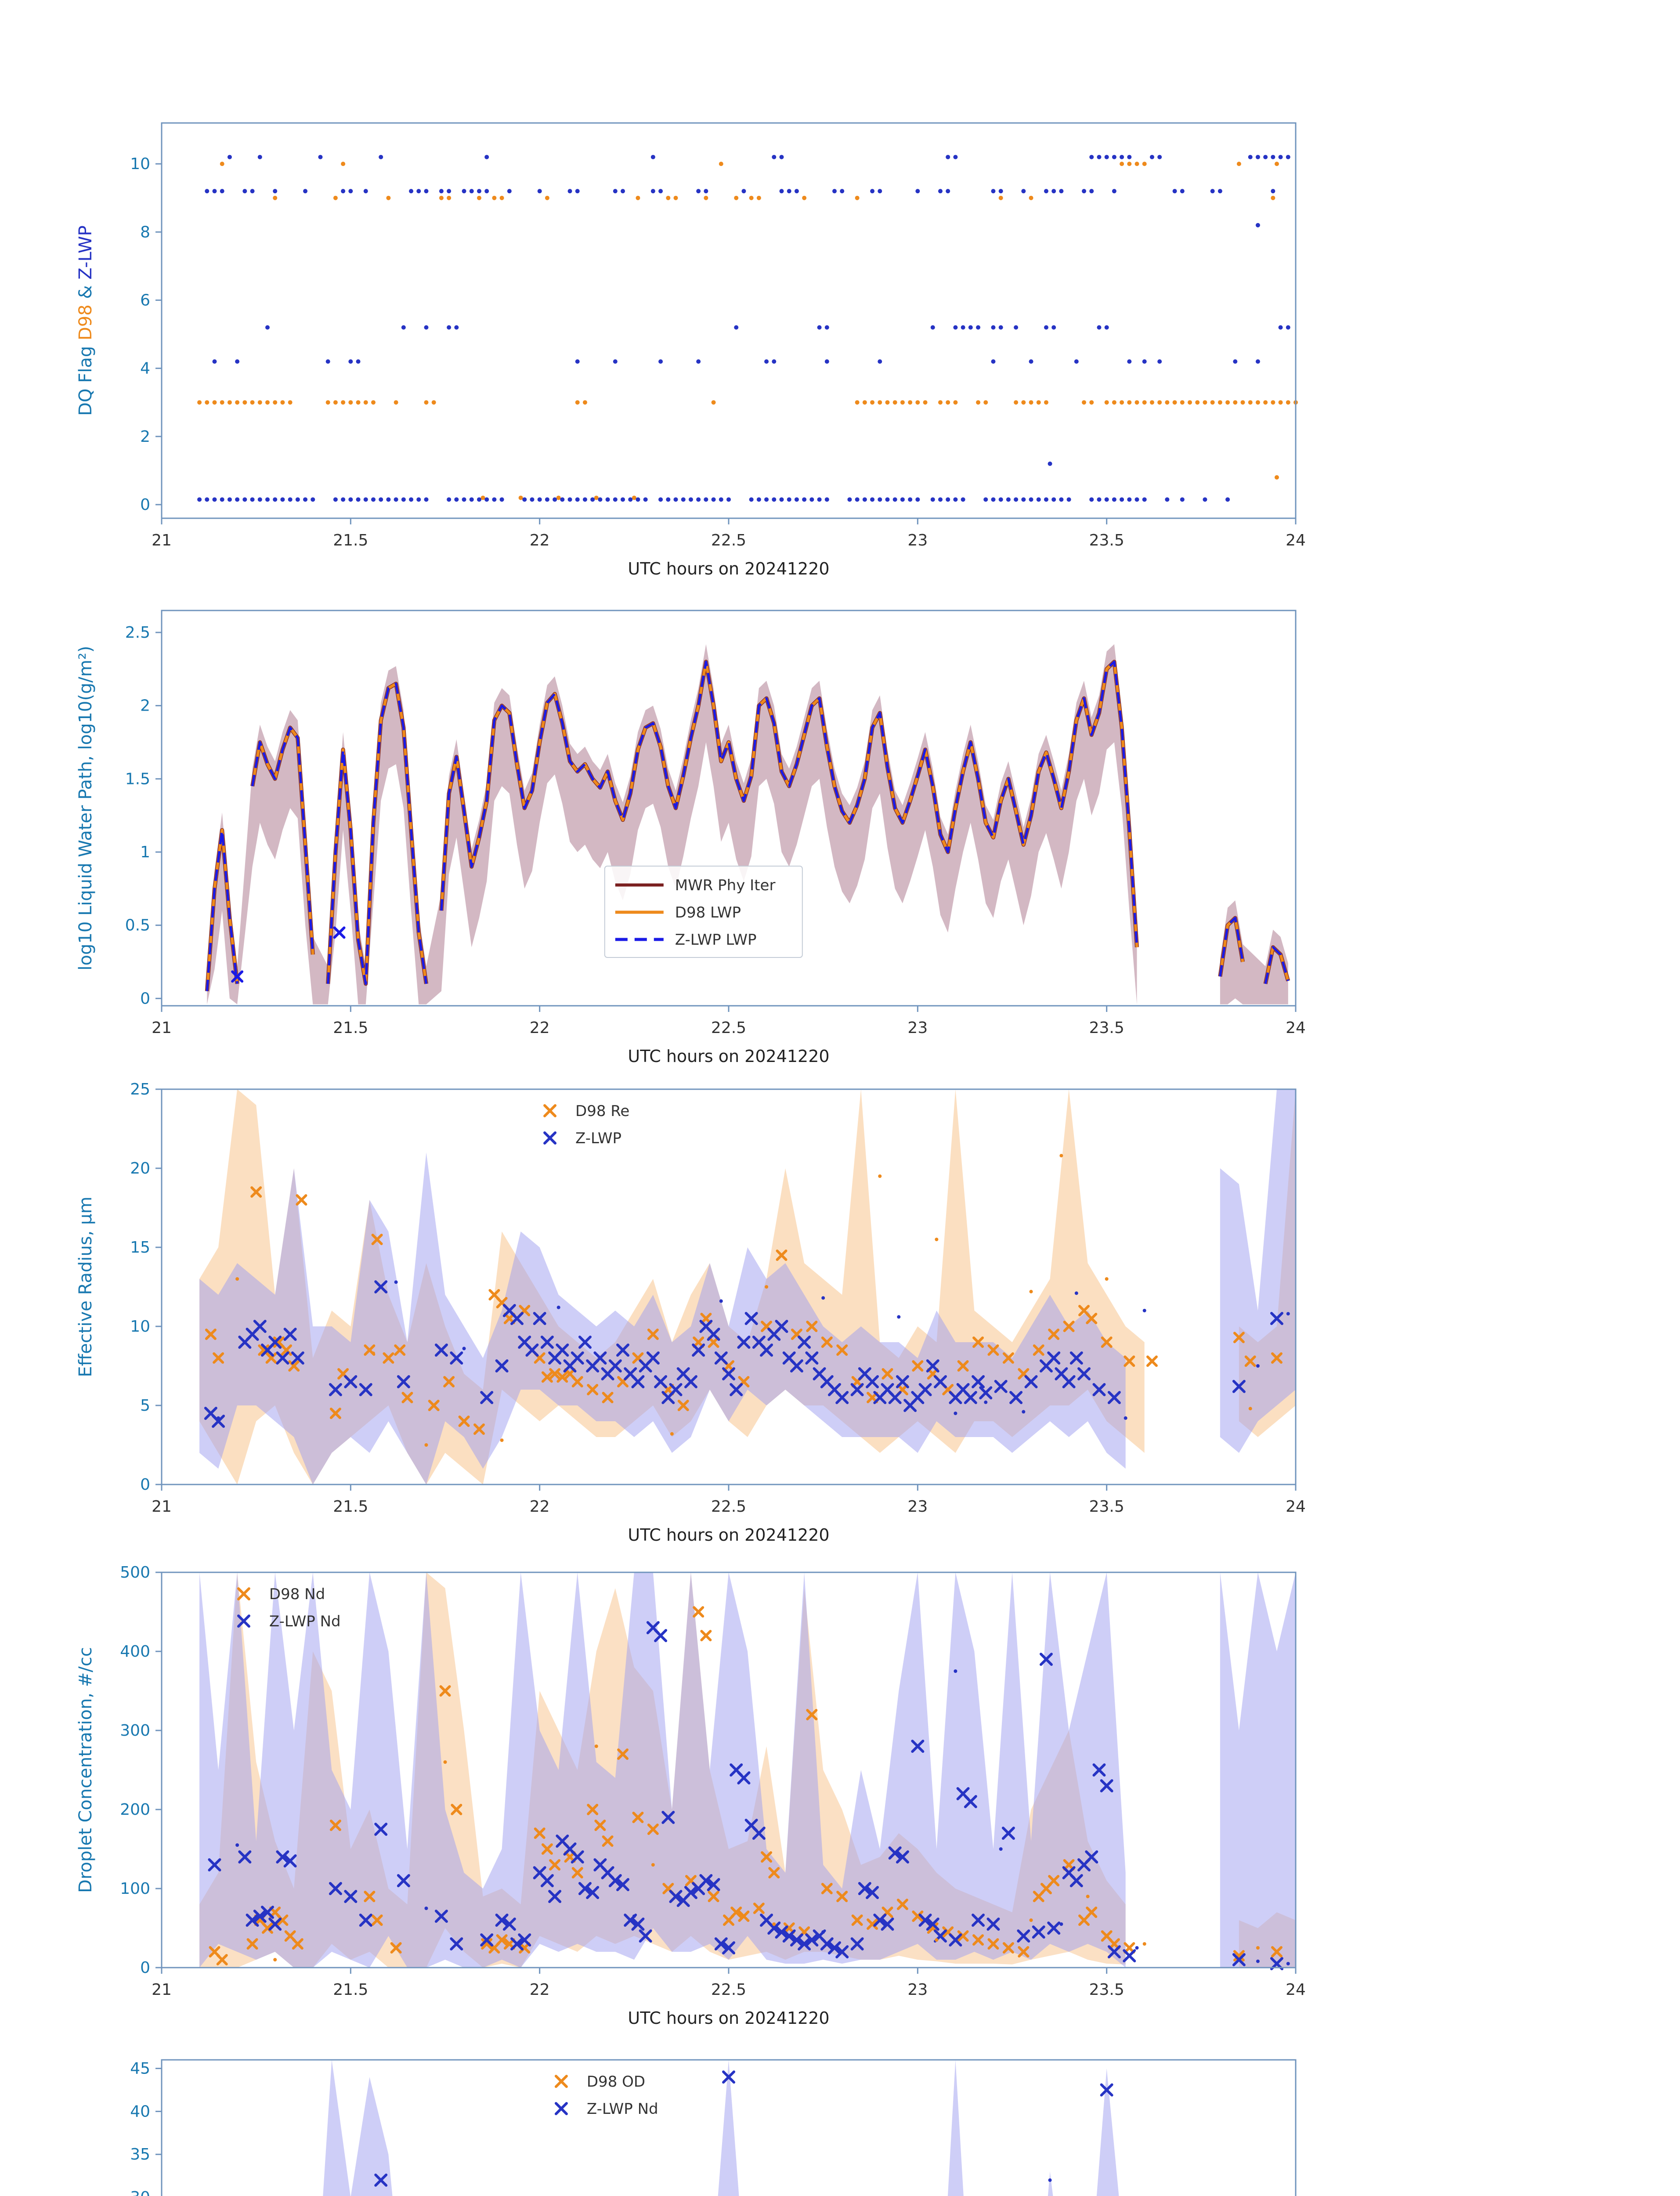  I want to click on y-axis-label: Effective Radius, µm, so click(86, 1286).